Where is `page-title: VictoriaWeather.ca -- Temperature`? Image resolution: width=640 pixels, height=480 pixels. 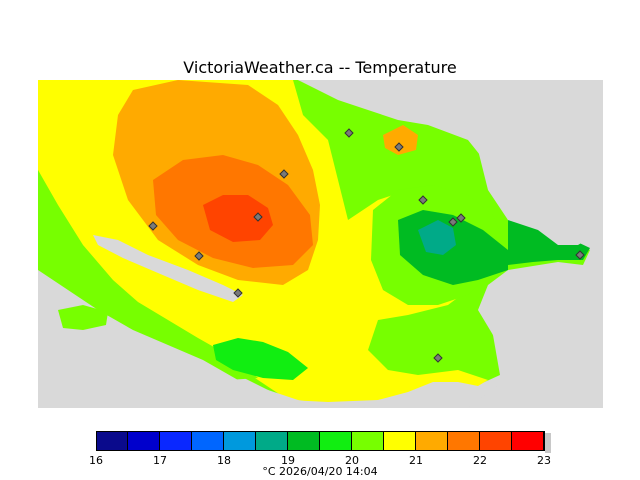
page-title: VictoriaWeather.ca -- Temperature is located at coordinates (320, 67).